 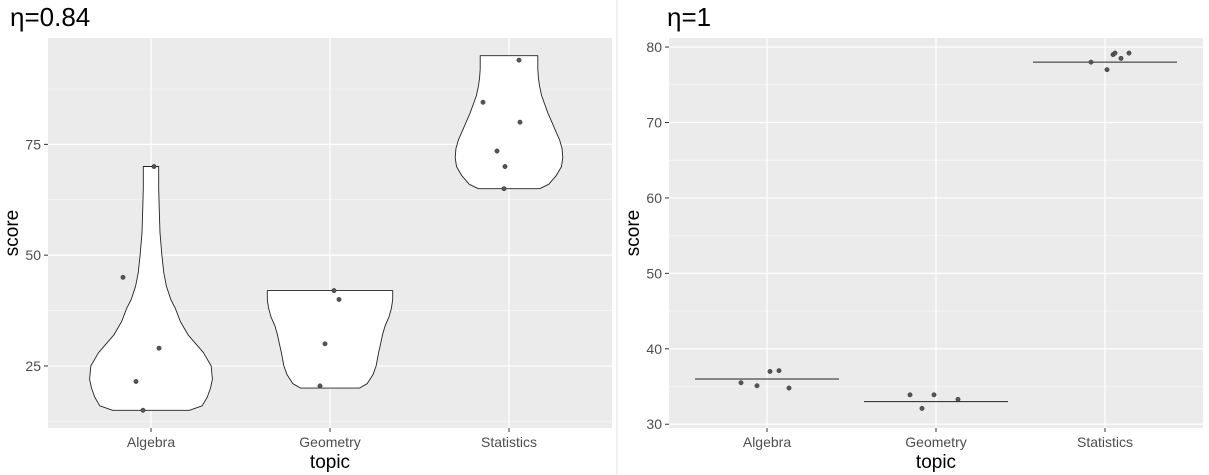 I want to click on violin-algebra, so click(x=151, y=288).